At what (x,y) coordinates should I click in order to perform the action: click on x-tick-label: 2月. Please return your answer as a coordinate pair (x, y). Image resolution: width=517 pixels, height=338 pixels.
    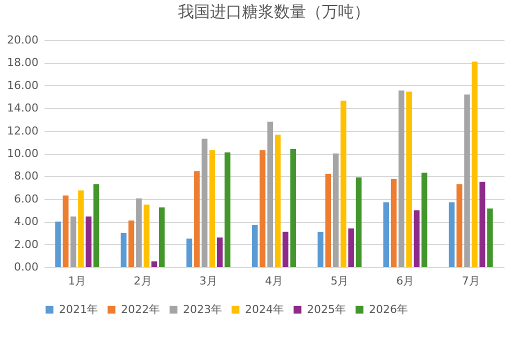
    Looking at the image, I should click on (143, 281).